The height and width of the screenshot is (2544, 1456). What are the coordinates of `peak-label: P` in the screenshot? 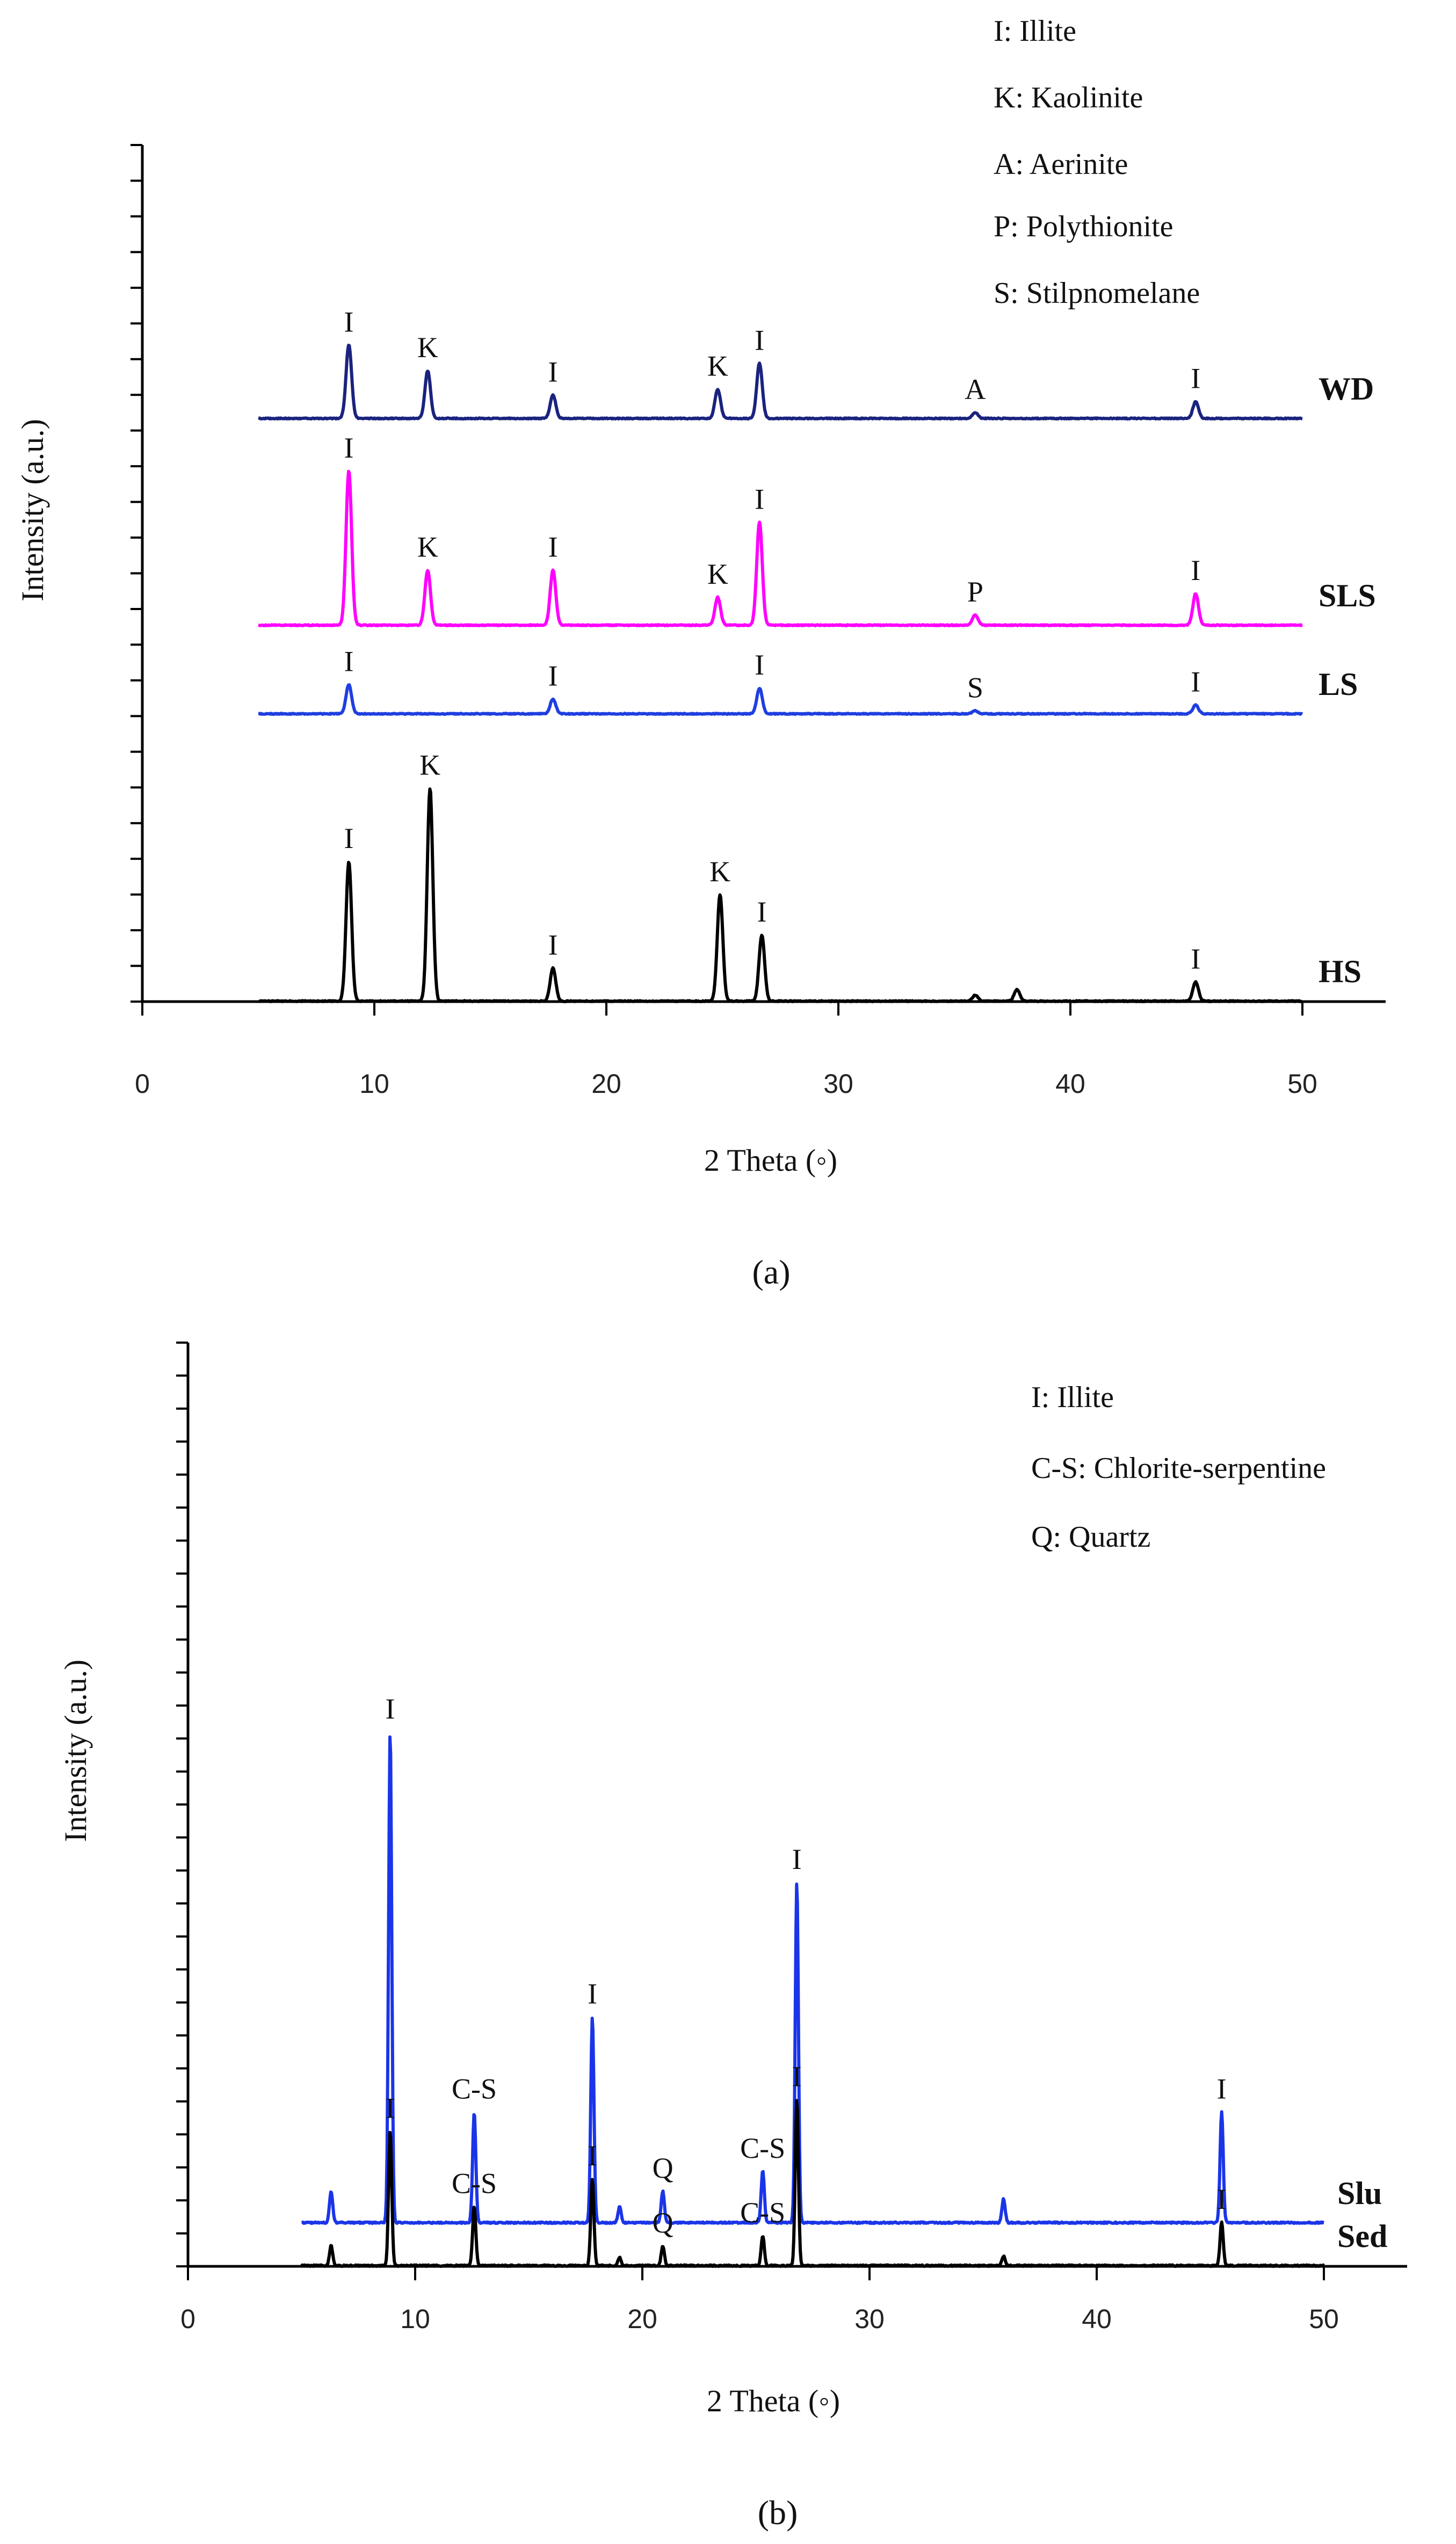 It's located at (975, 592).